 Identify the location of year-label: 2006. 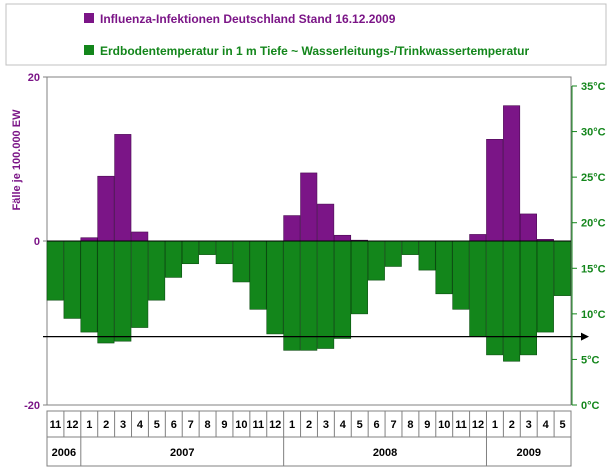
(64, 453).